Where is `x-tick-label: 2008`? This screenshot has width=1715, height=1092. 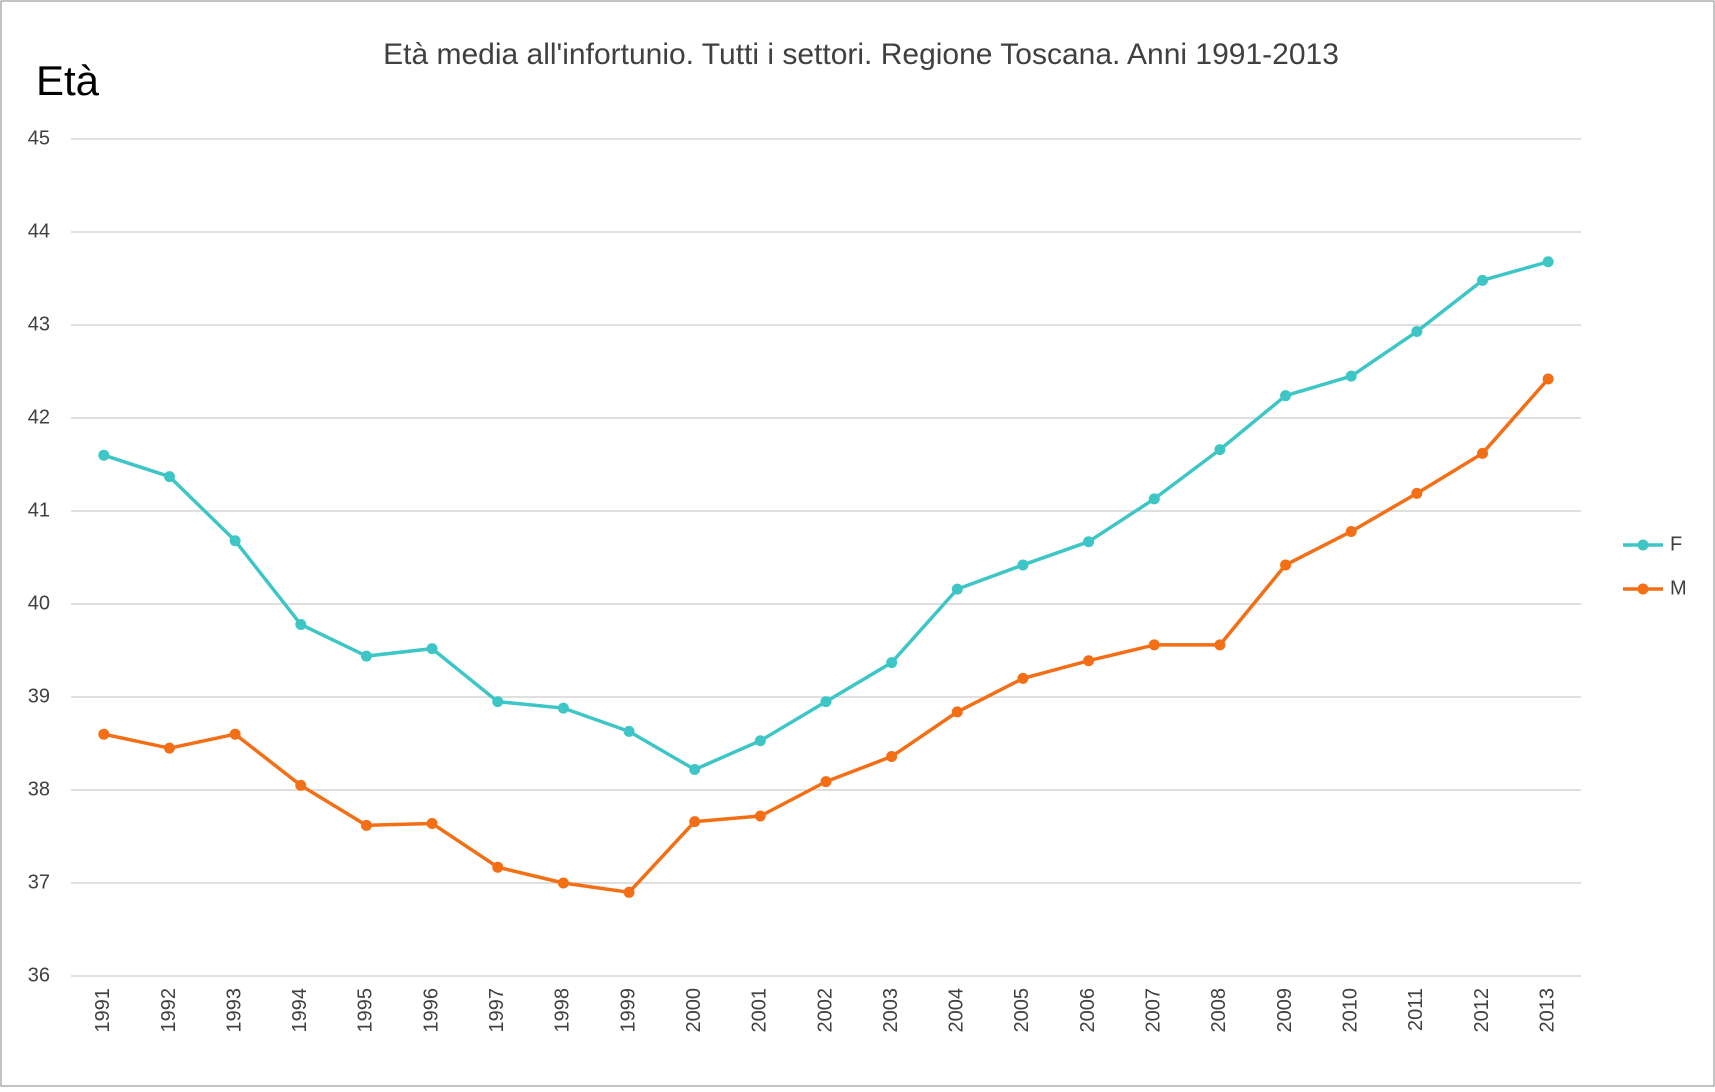
x-tick-label: 2008 is located at coordinates (1219, 1010).